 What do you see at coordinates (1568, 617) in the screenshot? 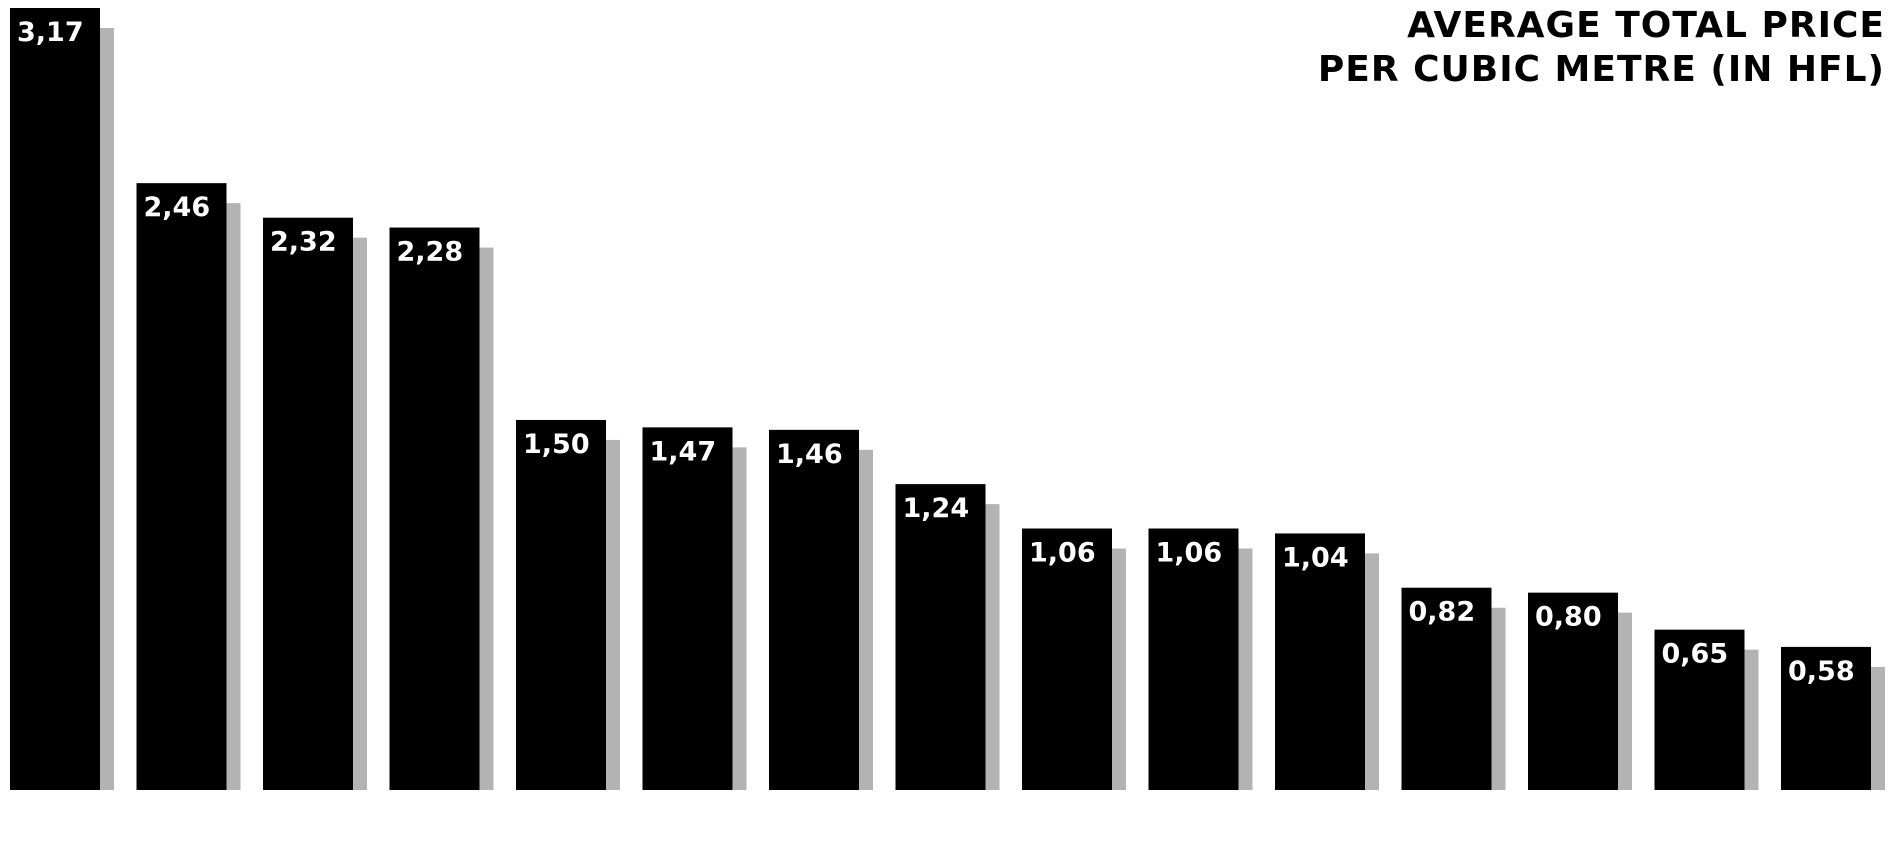
I see `bar-value-label: 0,80` at bounding box center [1568, 617].